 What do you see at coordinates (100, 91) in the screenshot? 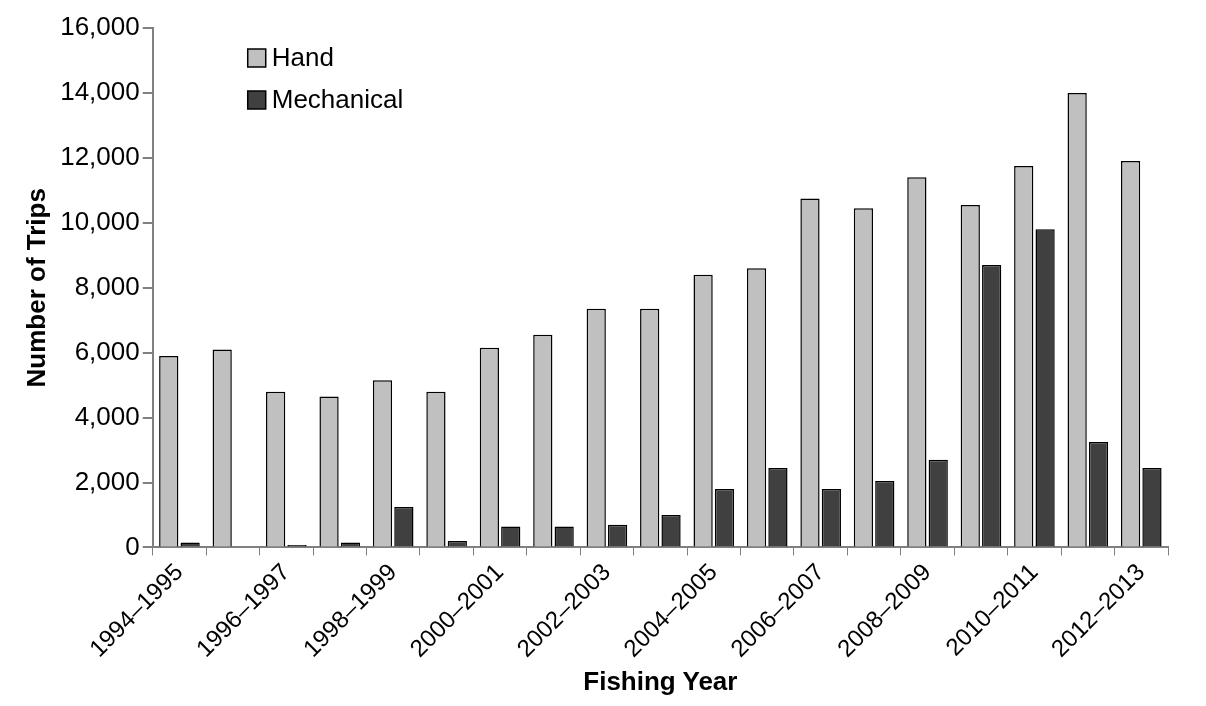
I see `y-tick-label: 14,000` at bounding box center [100, 91].